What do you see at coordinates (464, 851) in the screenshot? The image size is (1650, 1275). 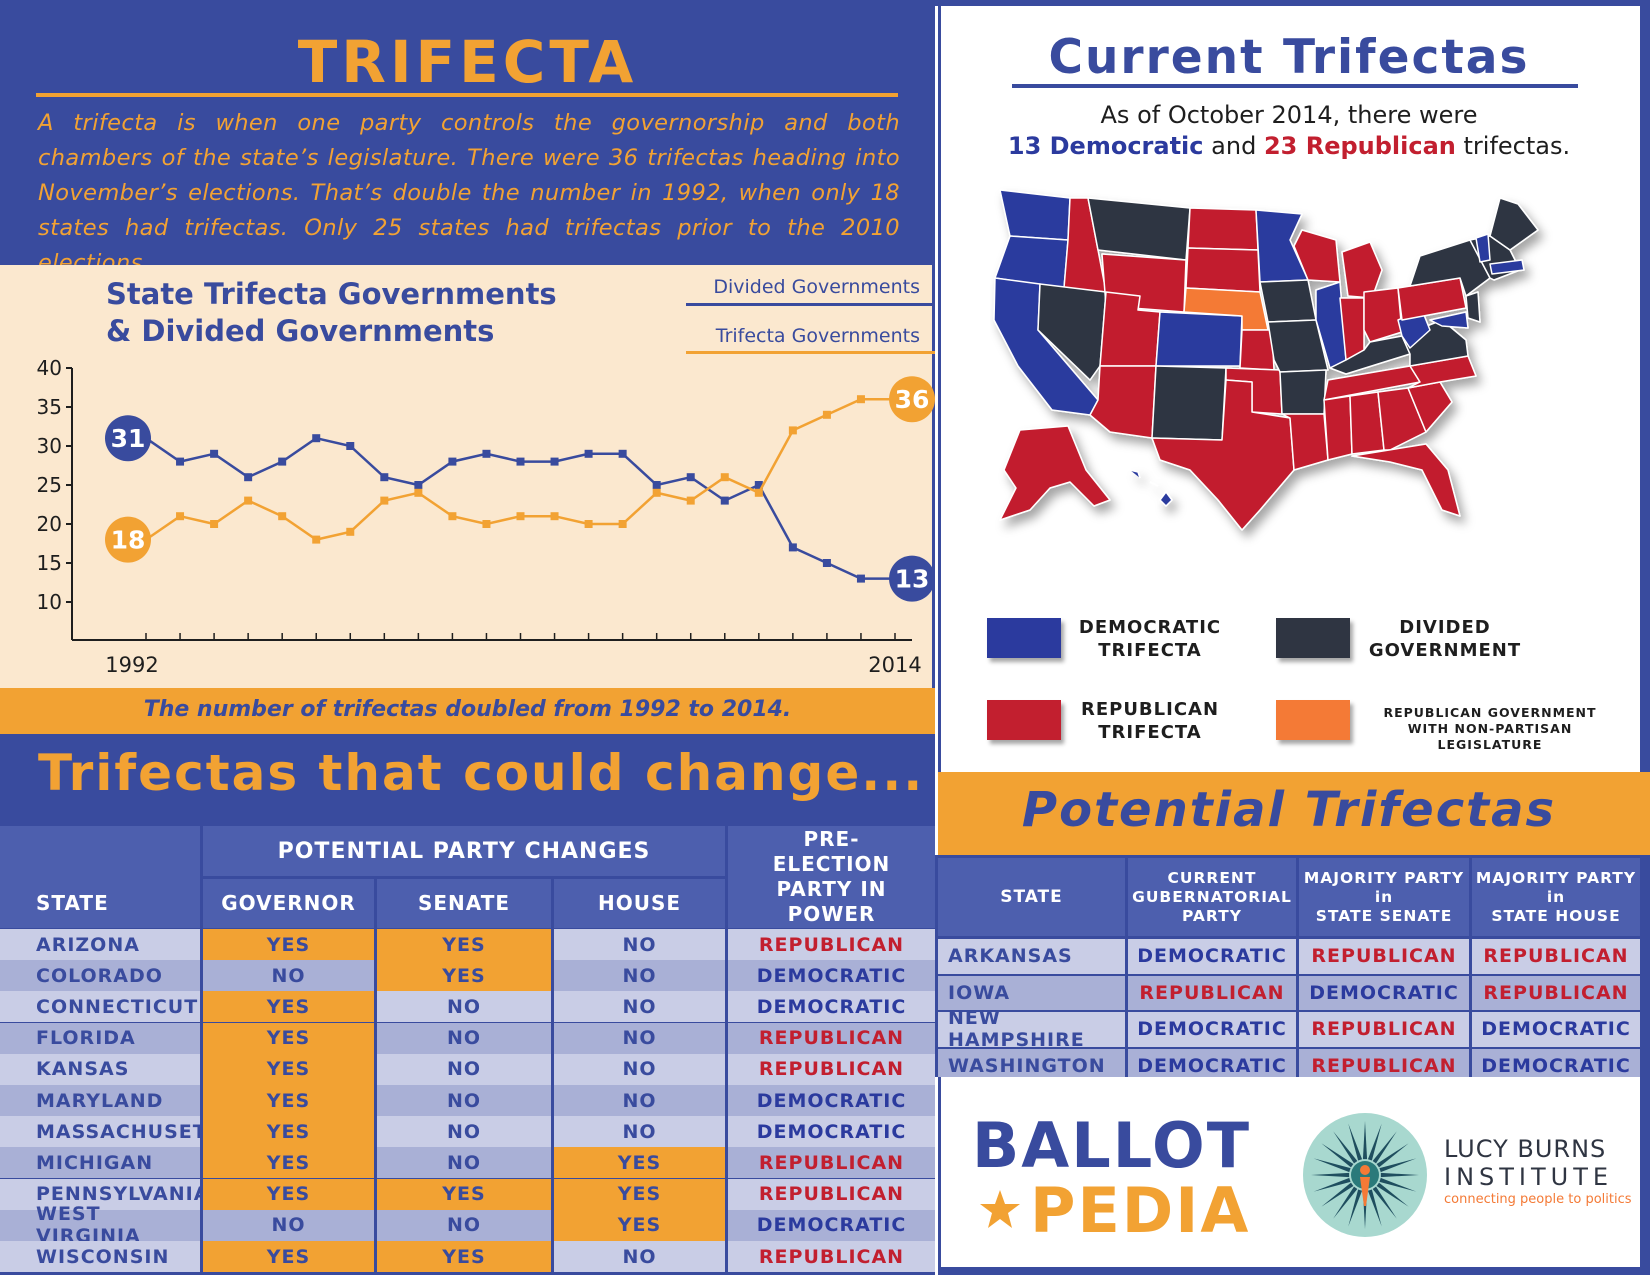 I see `col-header-potential-changes: POTENTIAL PARTY CHANGES` at bounding box center [464, 851].